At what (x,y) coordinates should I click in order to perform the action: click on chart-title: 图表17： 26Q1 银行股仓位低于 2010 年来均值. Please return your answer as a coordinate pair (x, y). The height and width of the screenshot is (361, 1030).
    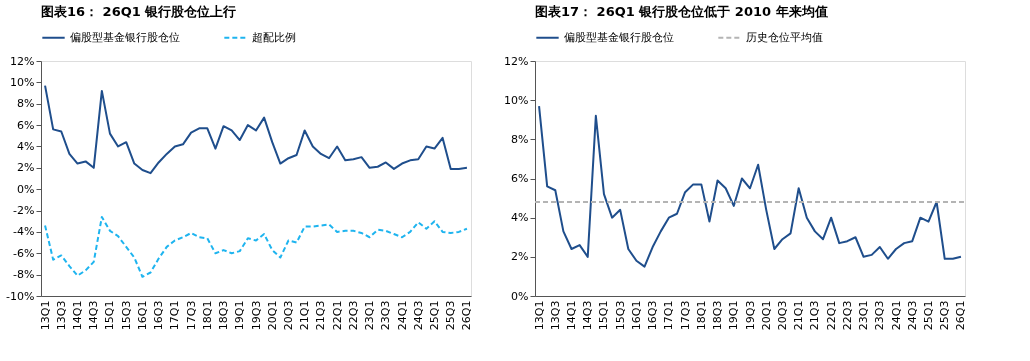
    Looking at the image, I should click on (681, 11).